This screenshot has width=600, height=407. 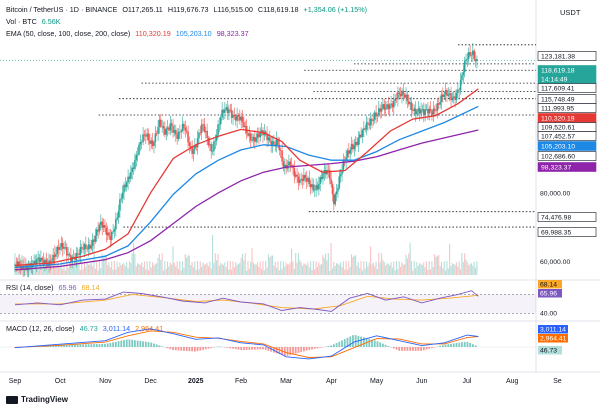 What do you see at coordinates (570, 12) in the screenshot?
I see `currency-label: USDT` at bounding box center [570, 12].